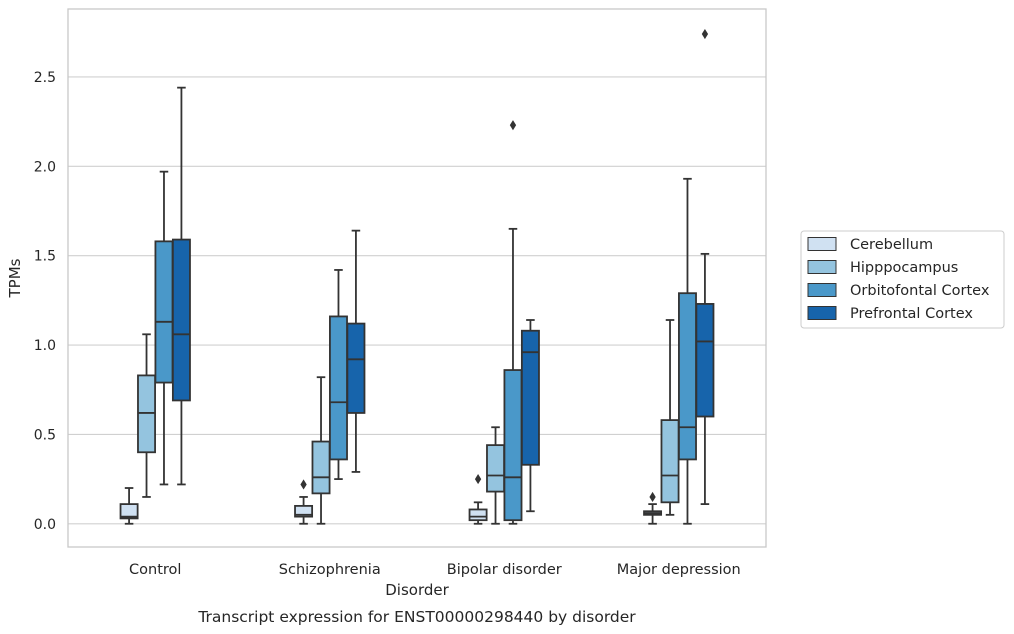  I want to click on x-tick-label: Bipolar disorder, so click(504, 570).